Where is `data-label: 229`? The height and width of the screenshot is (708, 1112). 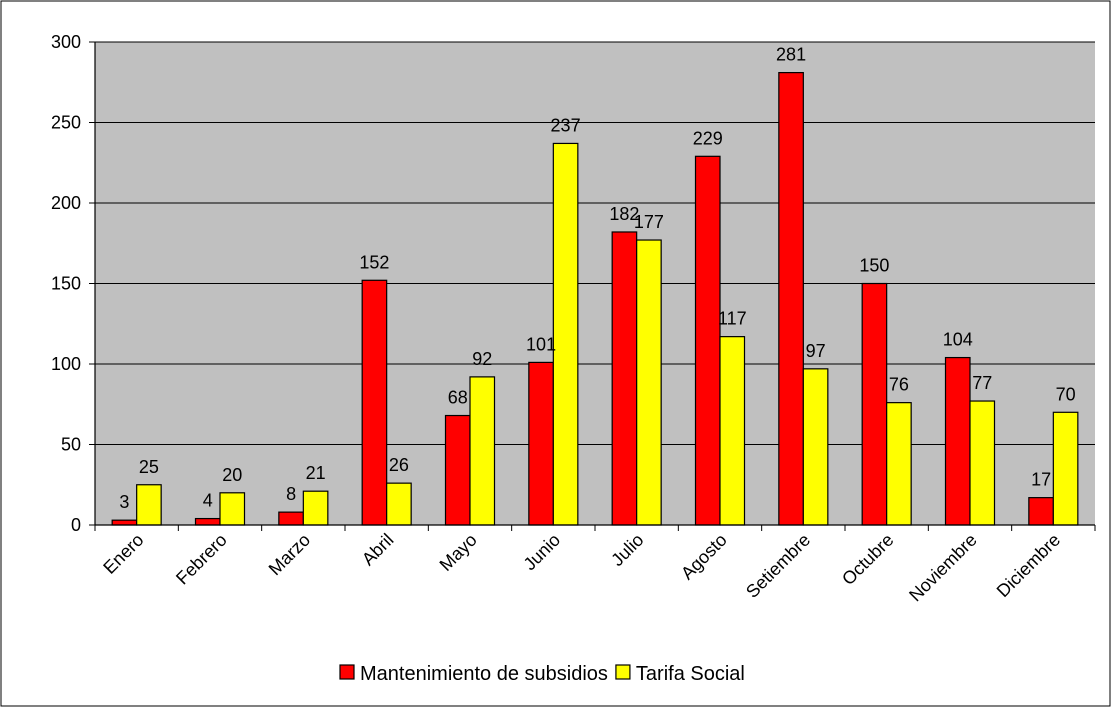 data-label: 229 is located at coordinates (708, 138).